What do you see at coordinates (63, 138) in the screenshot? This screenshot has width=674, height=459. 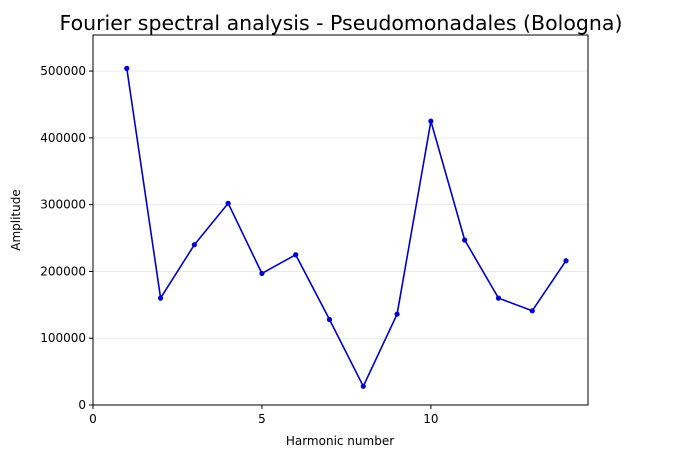 I see `y-tick-label: 400000` at bounding box center [63, 138].